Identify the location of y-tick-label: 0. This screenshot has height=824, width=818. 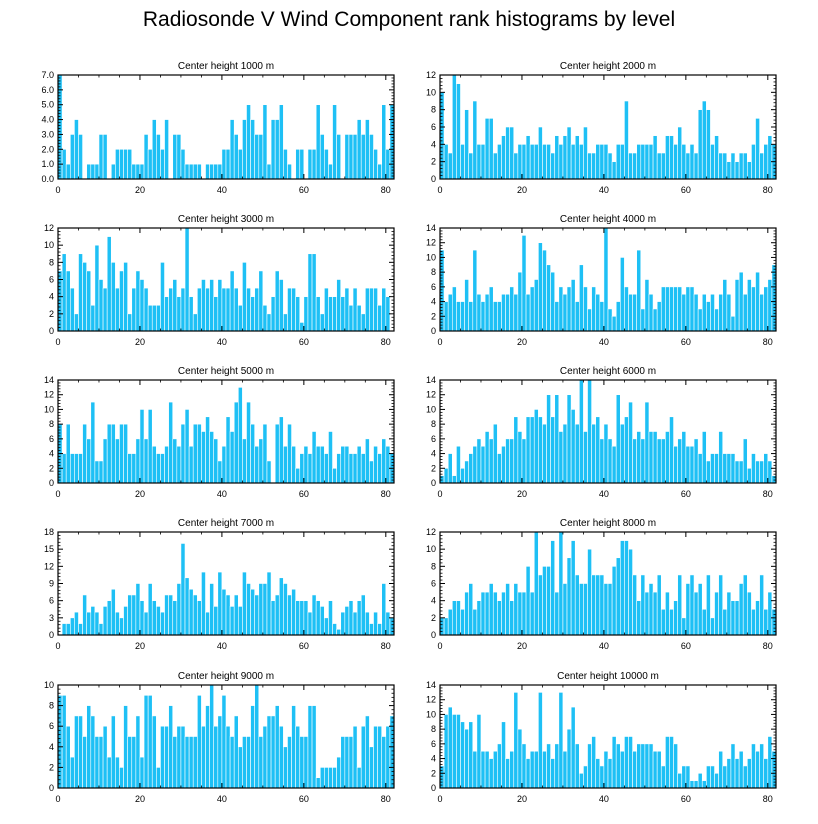
(433, 483).